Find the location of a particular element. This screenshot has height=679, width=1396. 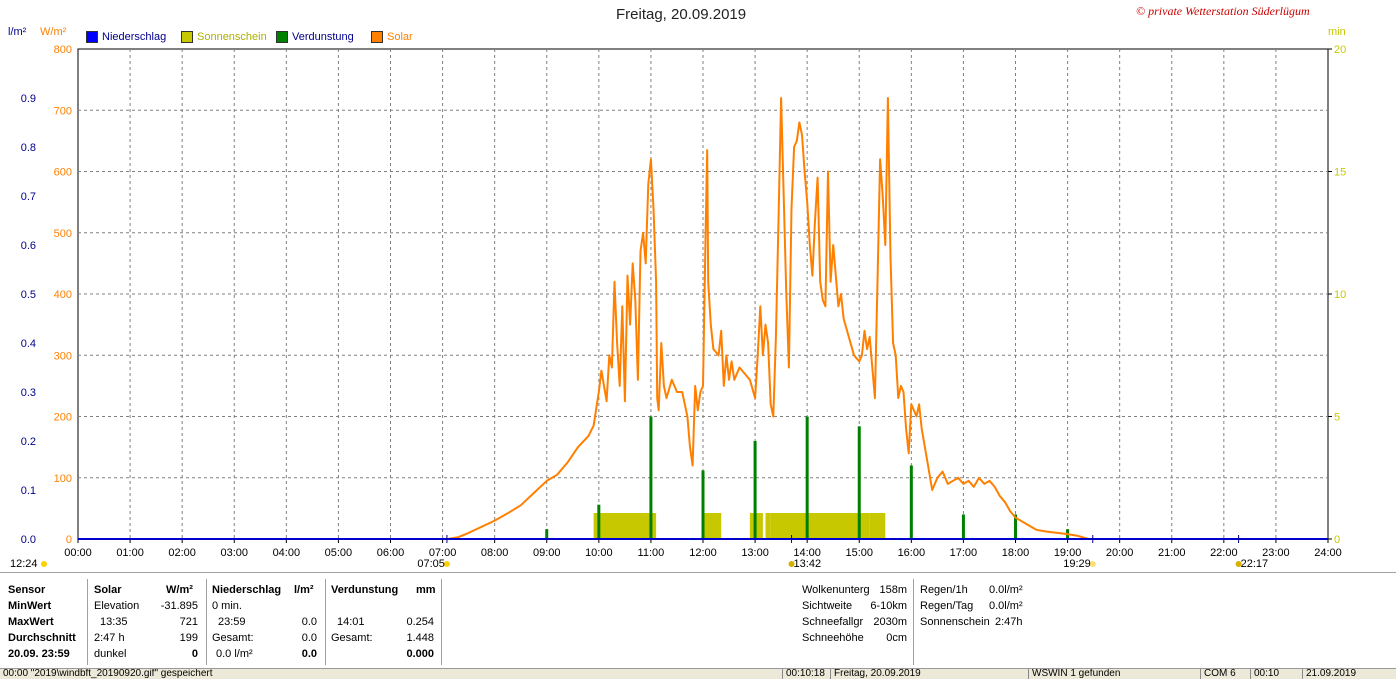

solar-tick-label: 100 is located at coordinates (63, 479).